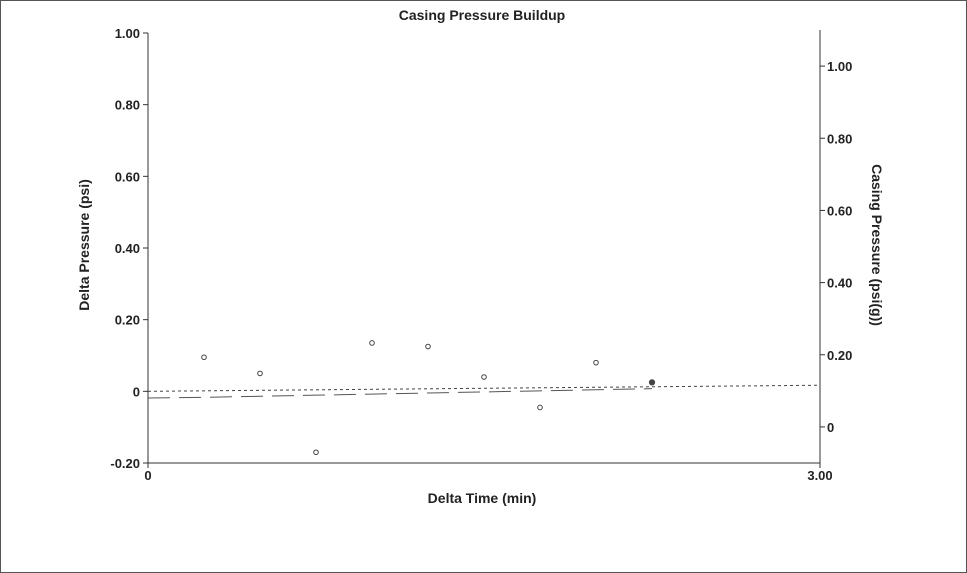 The height and width of the screenshot is (573, 967). I want to click on right-y-tick-label: 1.00, so click(839, 66).